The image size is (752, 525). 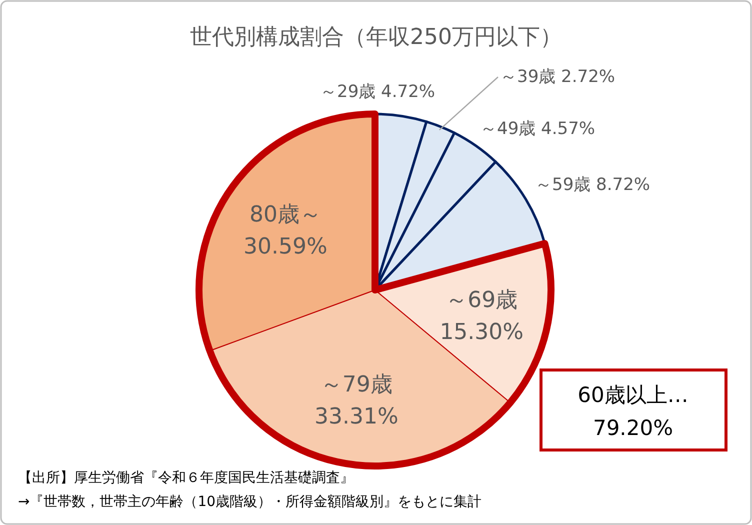 What do you see at coordinates (376, 37) in the screenshot?
I see `chart-title: 世代別構成割合（年収250万円以下）` at bounding box center [376, 37].